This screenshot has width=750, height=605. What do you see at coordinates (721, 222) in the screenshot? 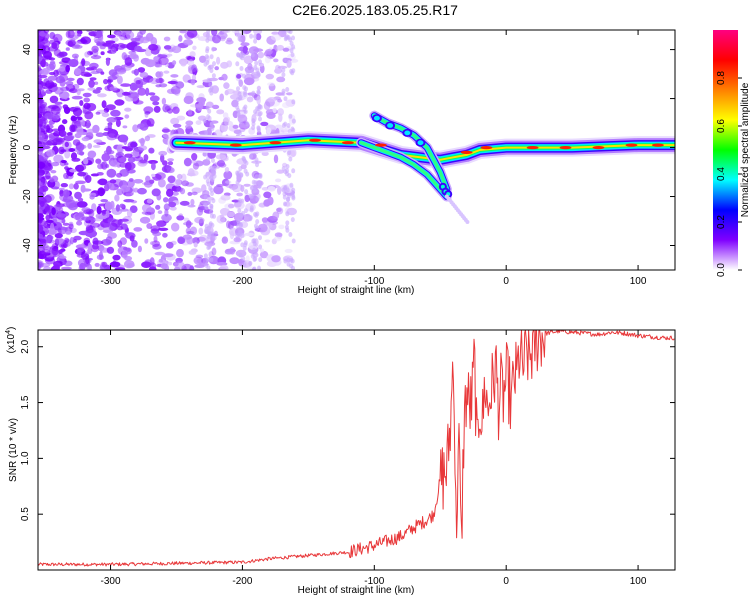
I see `colorbar-tick-label: 0.2` at bounding box center [721, 222].